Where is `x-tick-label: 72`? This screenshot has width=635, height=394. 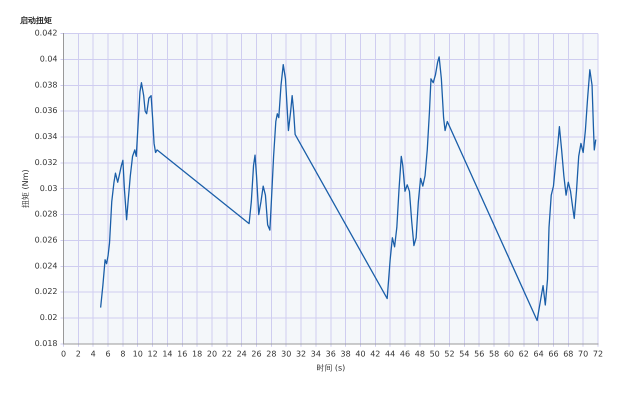
x-tick-label: 72 is located at coordinates (598, 354).